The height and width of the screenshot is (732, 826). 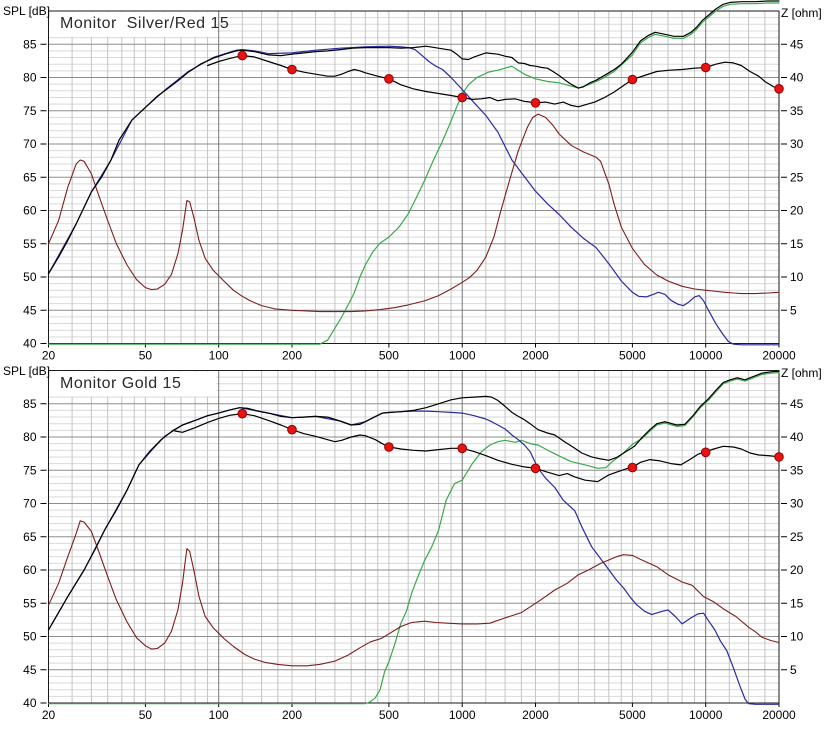 I want to click on chart2-spl-axis-label: SPL [dB], so click(x=26, y=371).